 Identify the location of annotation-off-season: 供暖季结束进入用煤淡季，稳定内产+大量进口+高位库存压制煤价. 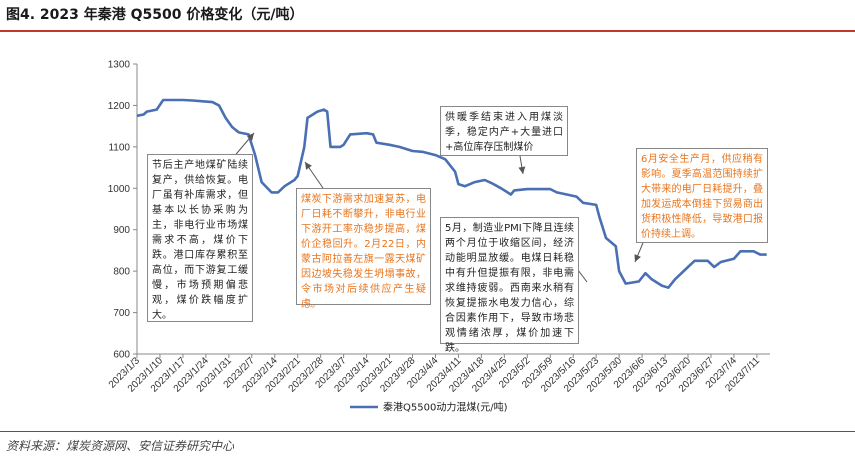
(504, 131).